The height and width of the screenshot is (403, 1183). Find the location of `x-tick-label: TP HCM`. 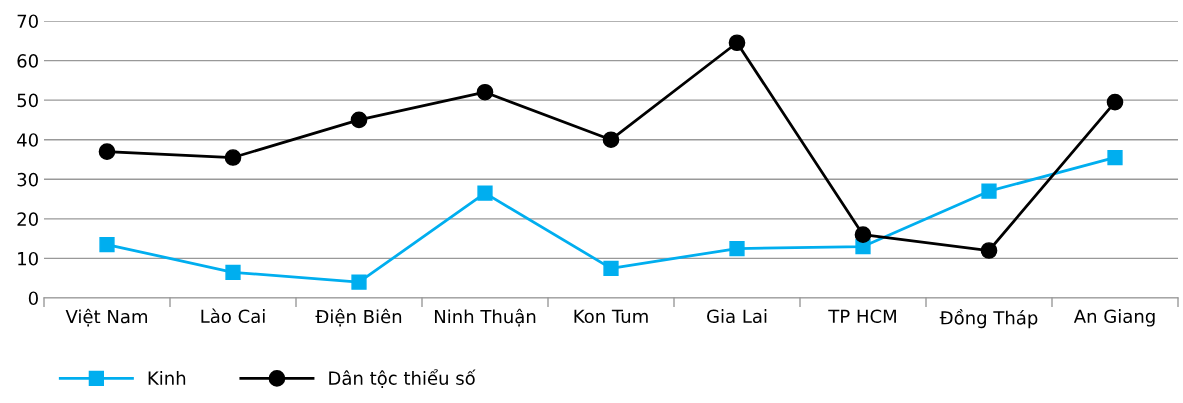

x-tick-label: TP HCM is located at coordinates (862, 316).